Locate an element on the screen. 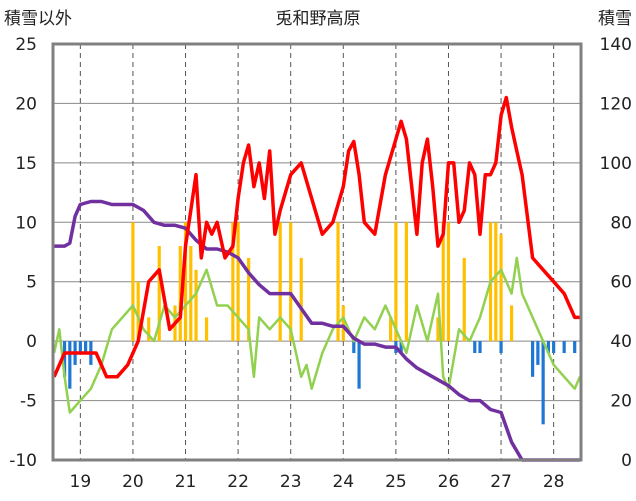  left-tick-label: 0 is located at coordinates (31, 342).